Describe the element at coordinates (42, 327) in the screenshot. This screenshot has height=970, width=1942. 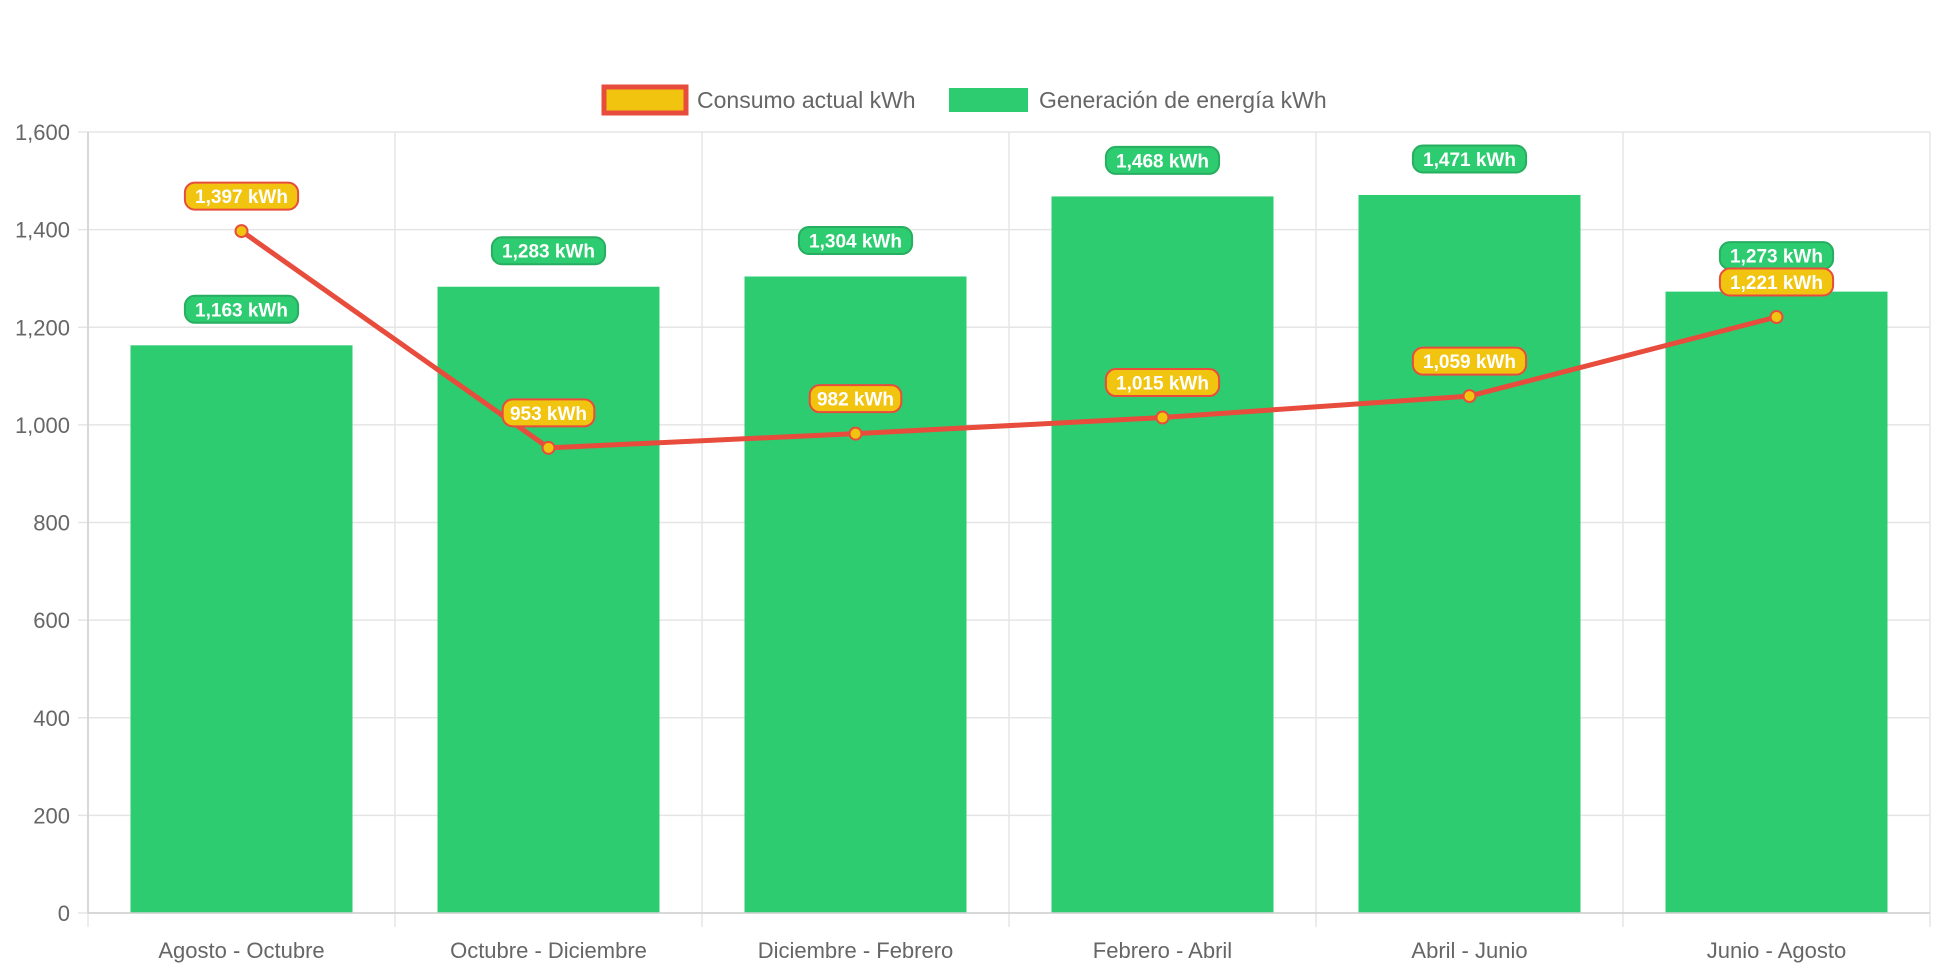
I see `y-tick-label: 1,200` at that location.